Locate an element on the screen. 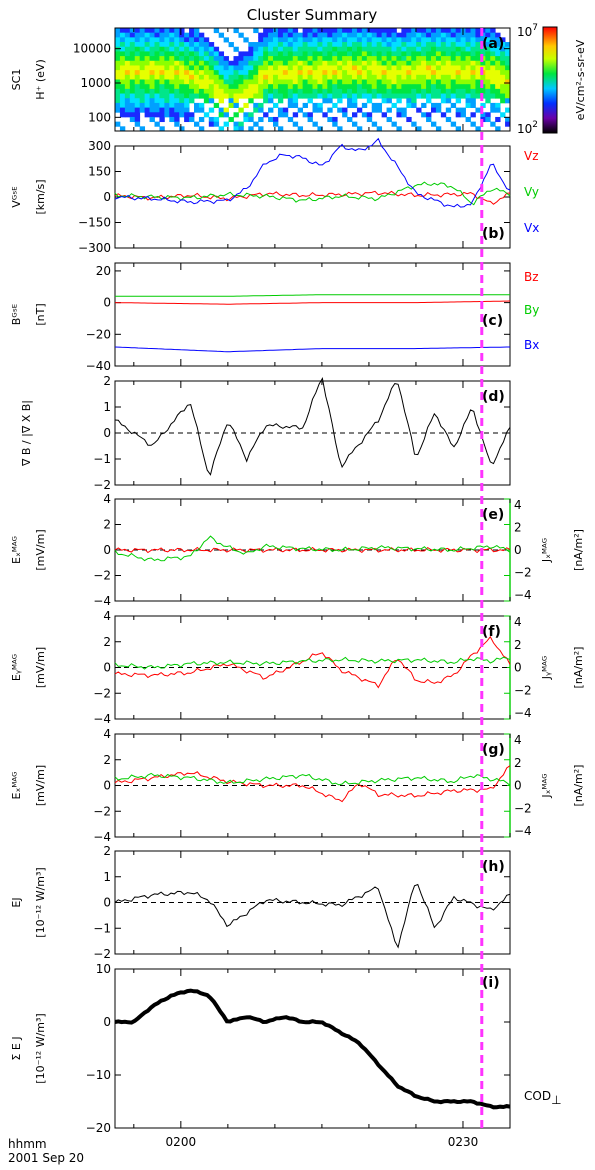 The image size is (595, 1170). y-tick-label: −4 is located at coordinates (102, 837).